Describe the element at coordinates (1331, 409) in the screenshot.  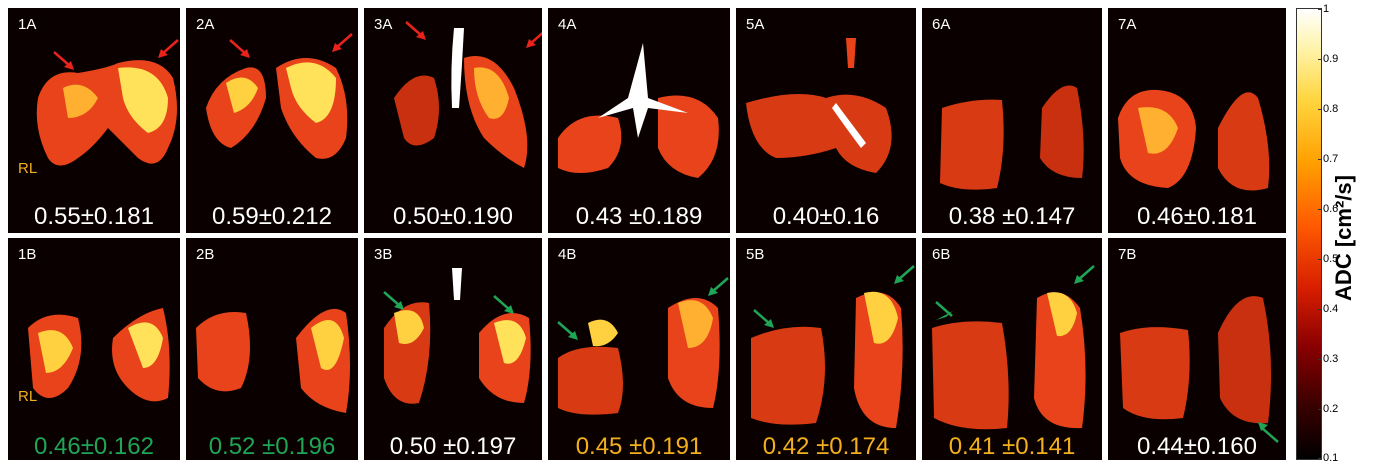
I see `colorbar-tick-label: 0.2` at that location.